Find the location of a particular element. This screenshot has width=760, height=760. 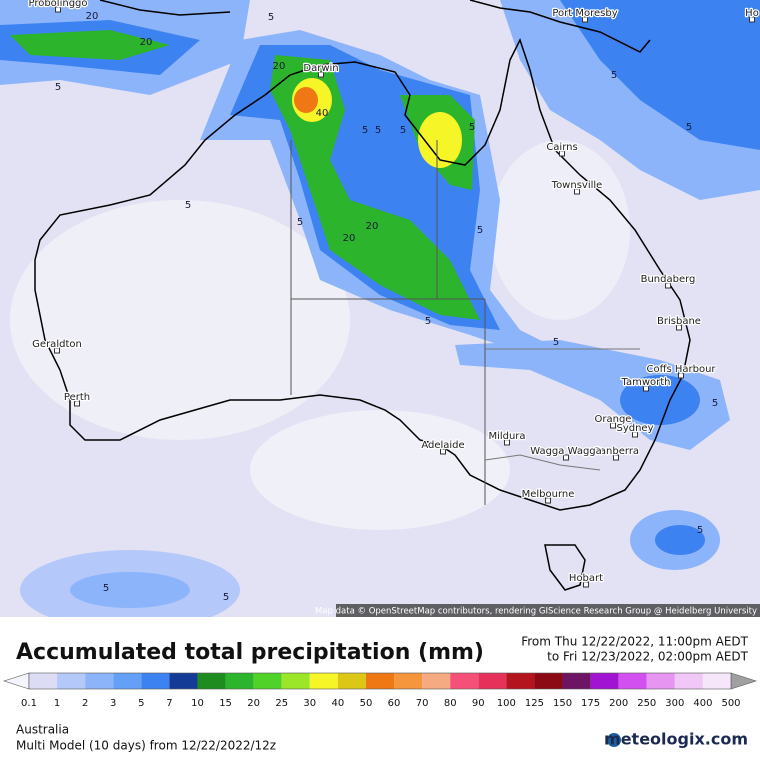

legend-tick-label: 20 is located at coordinates (253, 703).